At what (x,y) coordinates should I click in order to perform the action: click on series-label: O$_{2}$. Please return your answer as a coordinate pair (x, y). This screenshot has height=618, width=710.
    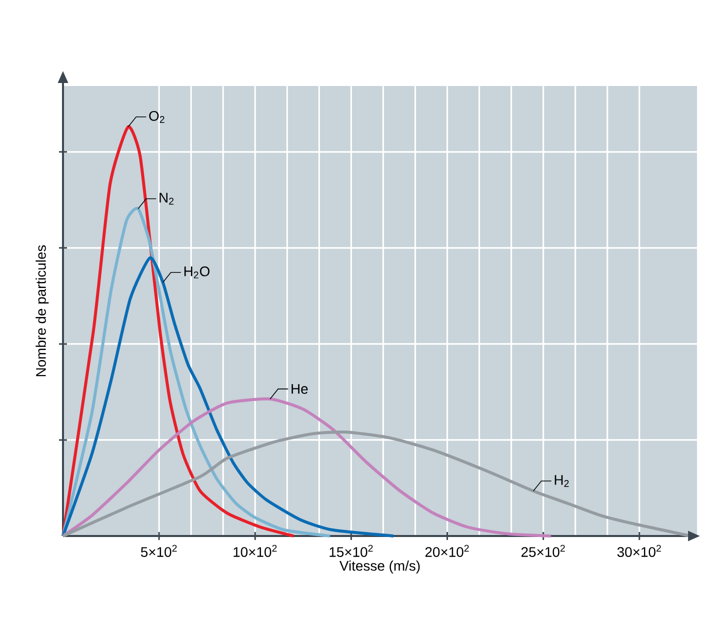
    Looking at the image, I should click on (156, 116).